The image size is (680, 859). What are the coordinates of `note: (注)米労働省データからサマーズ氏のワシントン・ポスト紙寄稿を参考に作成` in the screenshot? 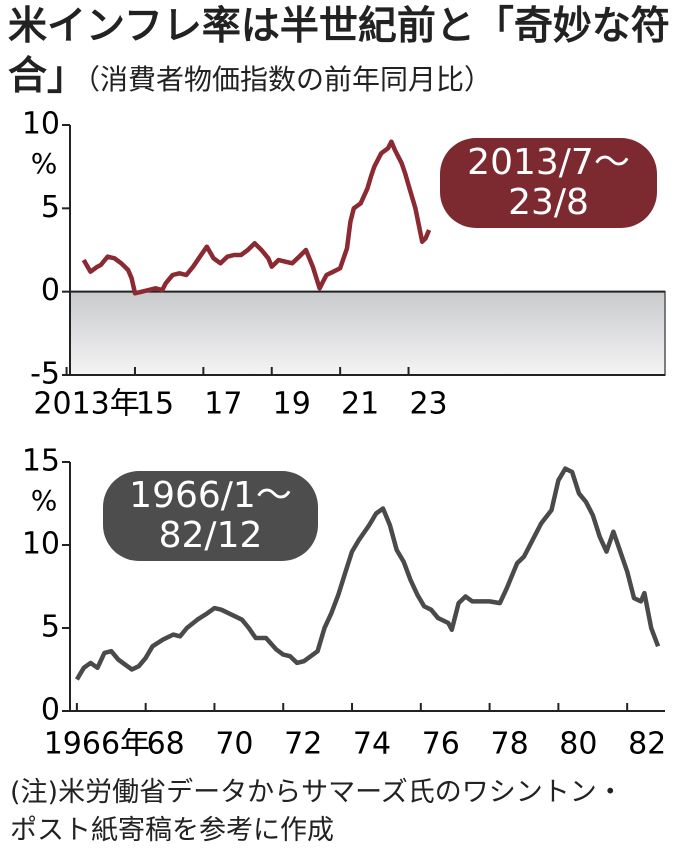 It's located at (317, 811).